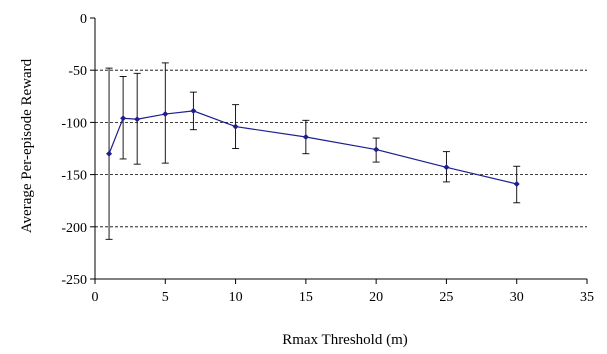 This screenshot has width=607, height=354. What do you see at coordinates (587, 297) in the screenshot?
I see `x-tick-label: 35` at bounding box center [587, 297].